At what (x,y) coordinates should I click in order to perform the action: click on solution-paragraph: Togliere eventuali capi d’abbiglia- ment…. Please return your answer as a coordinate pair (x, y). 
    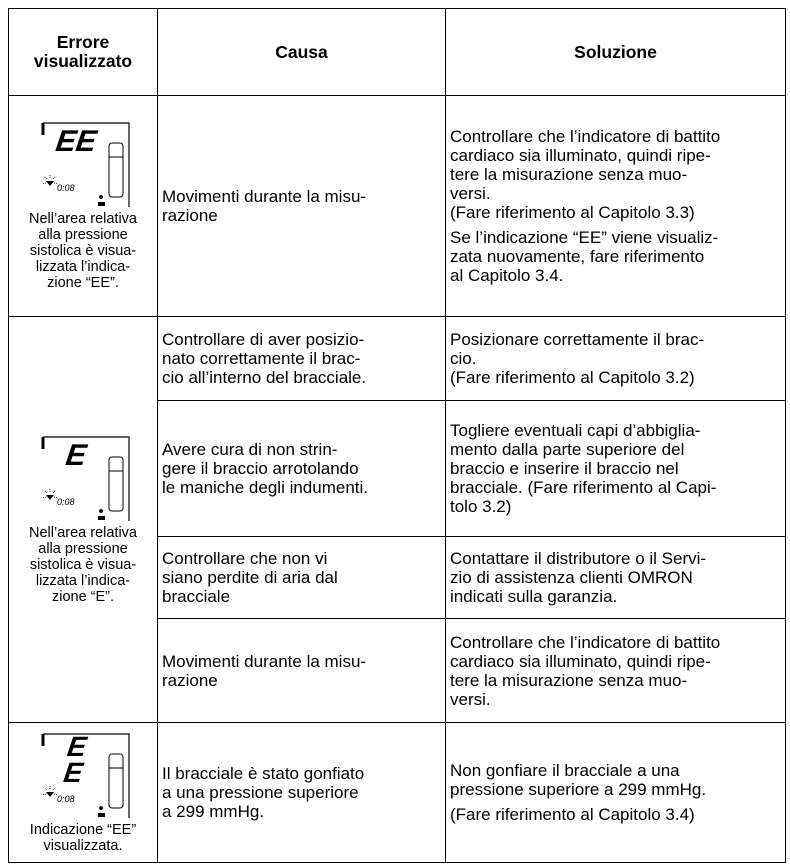
    Looking at the image, I should click on (583, 468).